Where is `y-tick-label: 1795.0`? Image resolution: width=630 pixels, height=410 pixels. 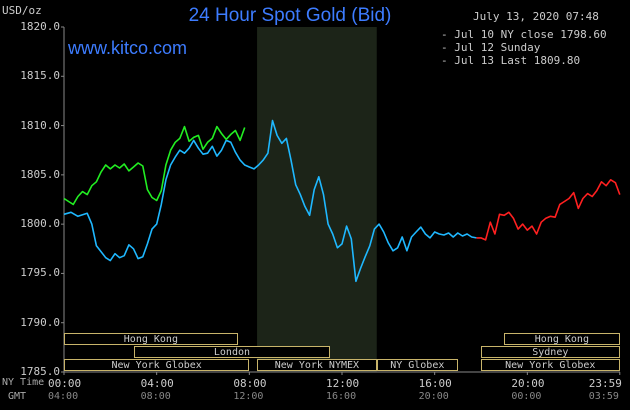 y-tick-label: 1795.0 is located at coordinates (40, 273).